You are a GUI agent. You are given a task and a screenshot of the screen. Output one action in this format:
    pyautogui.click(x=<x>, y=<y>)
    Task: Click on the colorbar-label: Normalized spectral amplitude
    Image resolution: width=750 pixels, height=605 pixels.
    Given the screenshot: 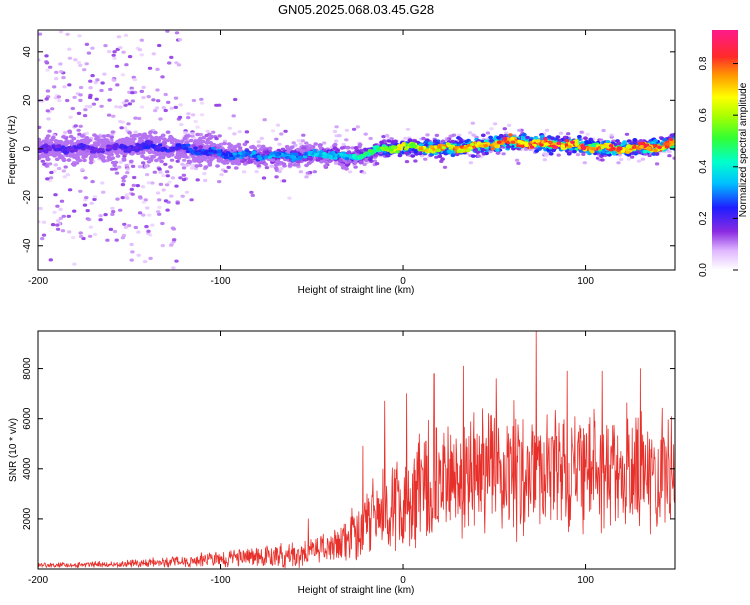 What is the action you would take?
    pyautogui.click(x=743, y=149)
    